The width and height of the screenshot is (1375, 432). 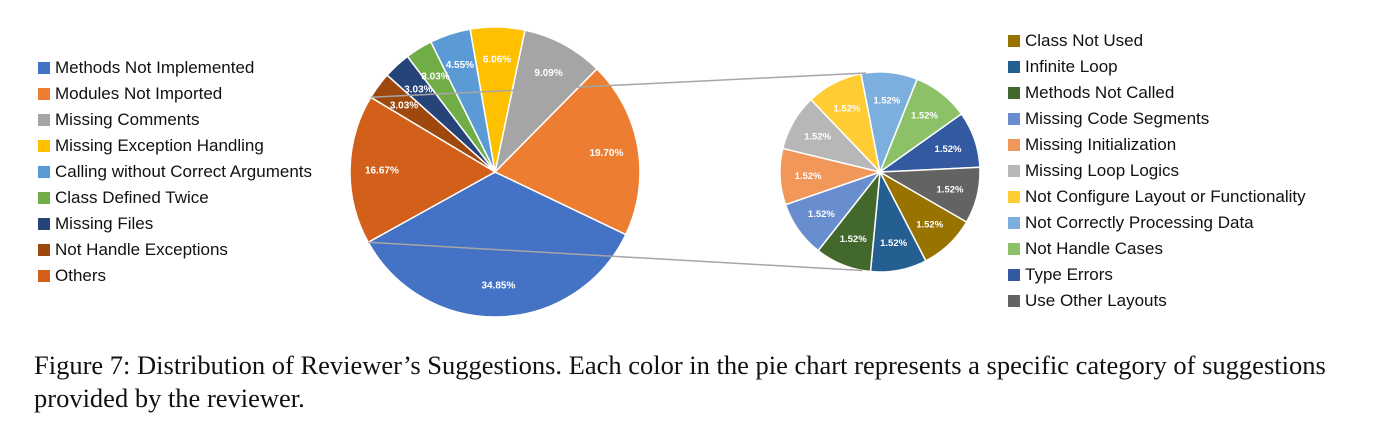 What do you see at coordinates (497, 59) in the screenshot?
I see `main-value-label-missing-exception-handling: 6.06%` at bounding box center [497, 59].